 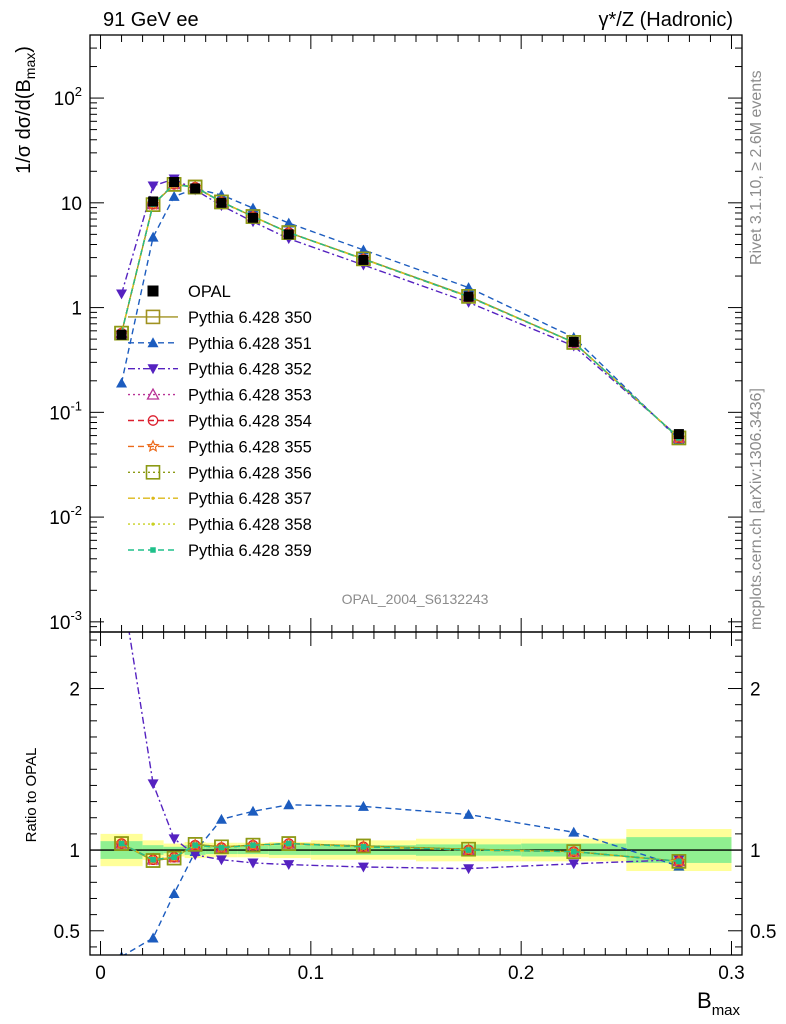 What do you see at coordinates (76, 309) in the screenshot?
I see `y-tick-label: 1` at bounding box center [76, 309].